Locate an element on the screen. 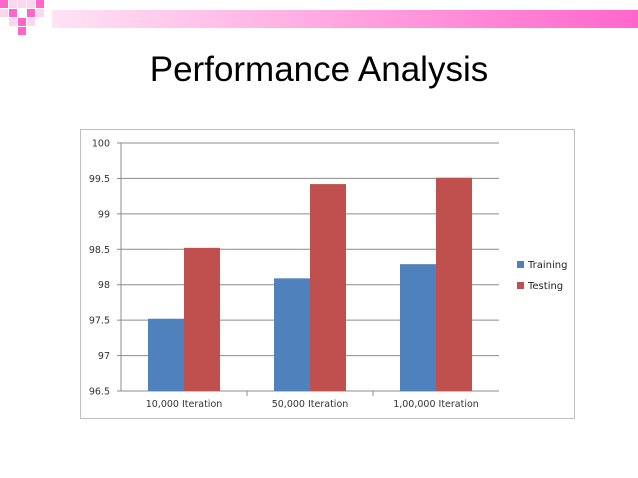 The width and height of the screenshot is (638, 478). y-tick-label: 98.5 is located at coordinates (99, 250).